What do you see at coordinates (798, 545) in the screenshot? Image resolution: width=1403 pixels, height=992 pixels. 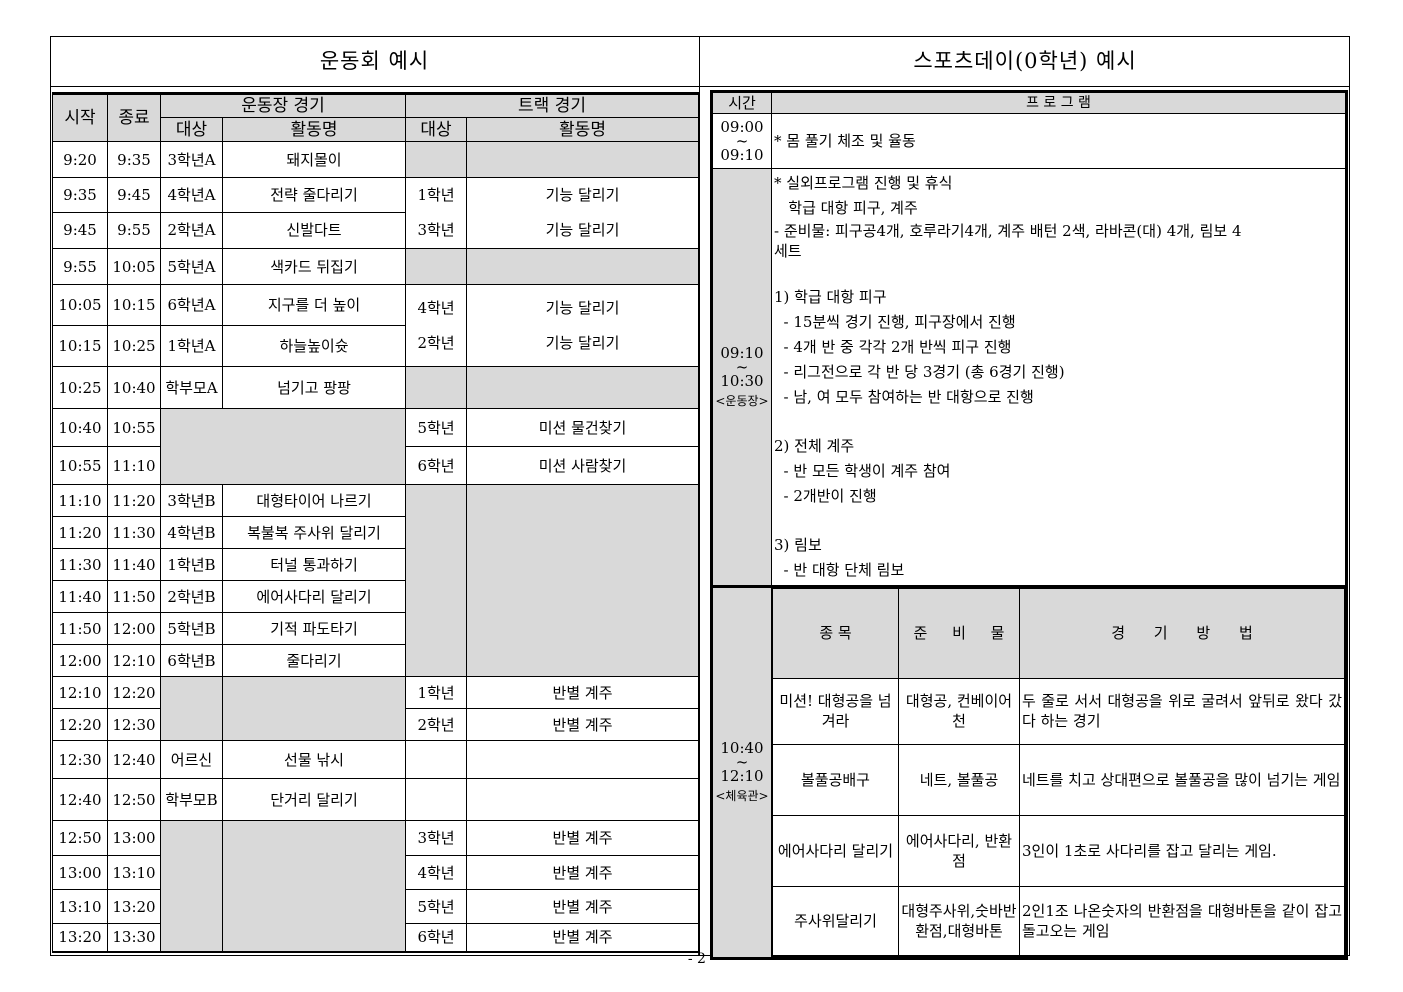 I see `program-line: 3) 림보` at bounding box center [798, 545].